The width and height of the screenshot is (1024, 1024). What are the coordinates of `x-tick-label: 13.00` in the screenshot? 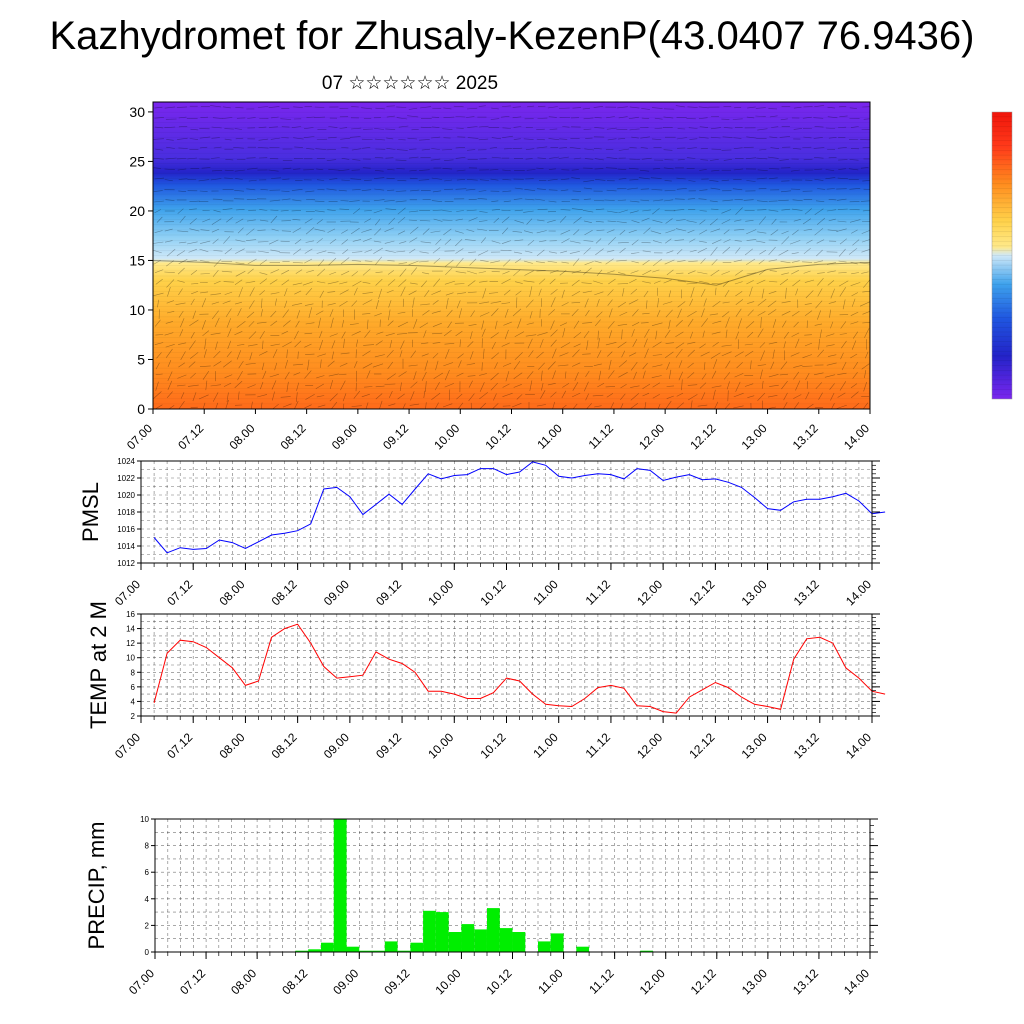 It's located at (754, 745).